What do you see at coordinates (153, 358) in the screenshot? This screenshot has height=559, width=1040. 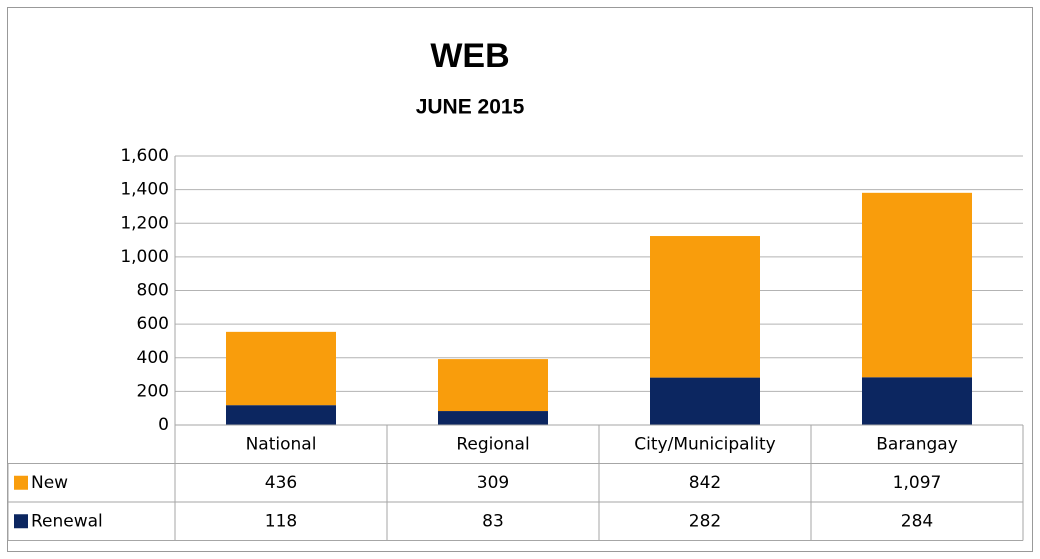 I see `y-tick-label: 400` at bounding box center [153, 358].